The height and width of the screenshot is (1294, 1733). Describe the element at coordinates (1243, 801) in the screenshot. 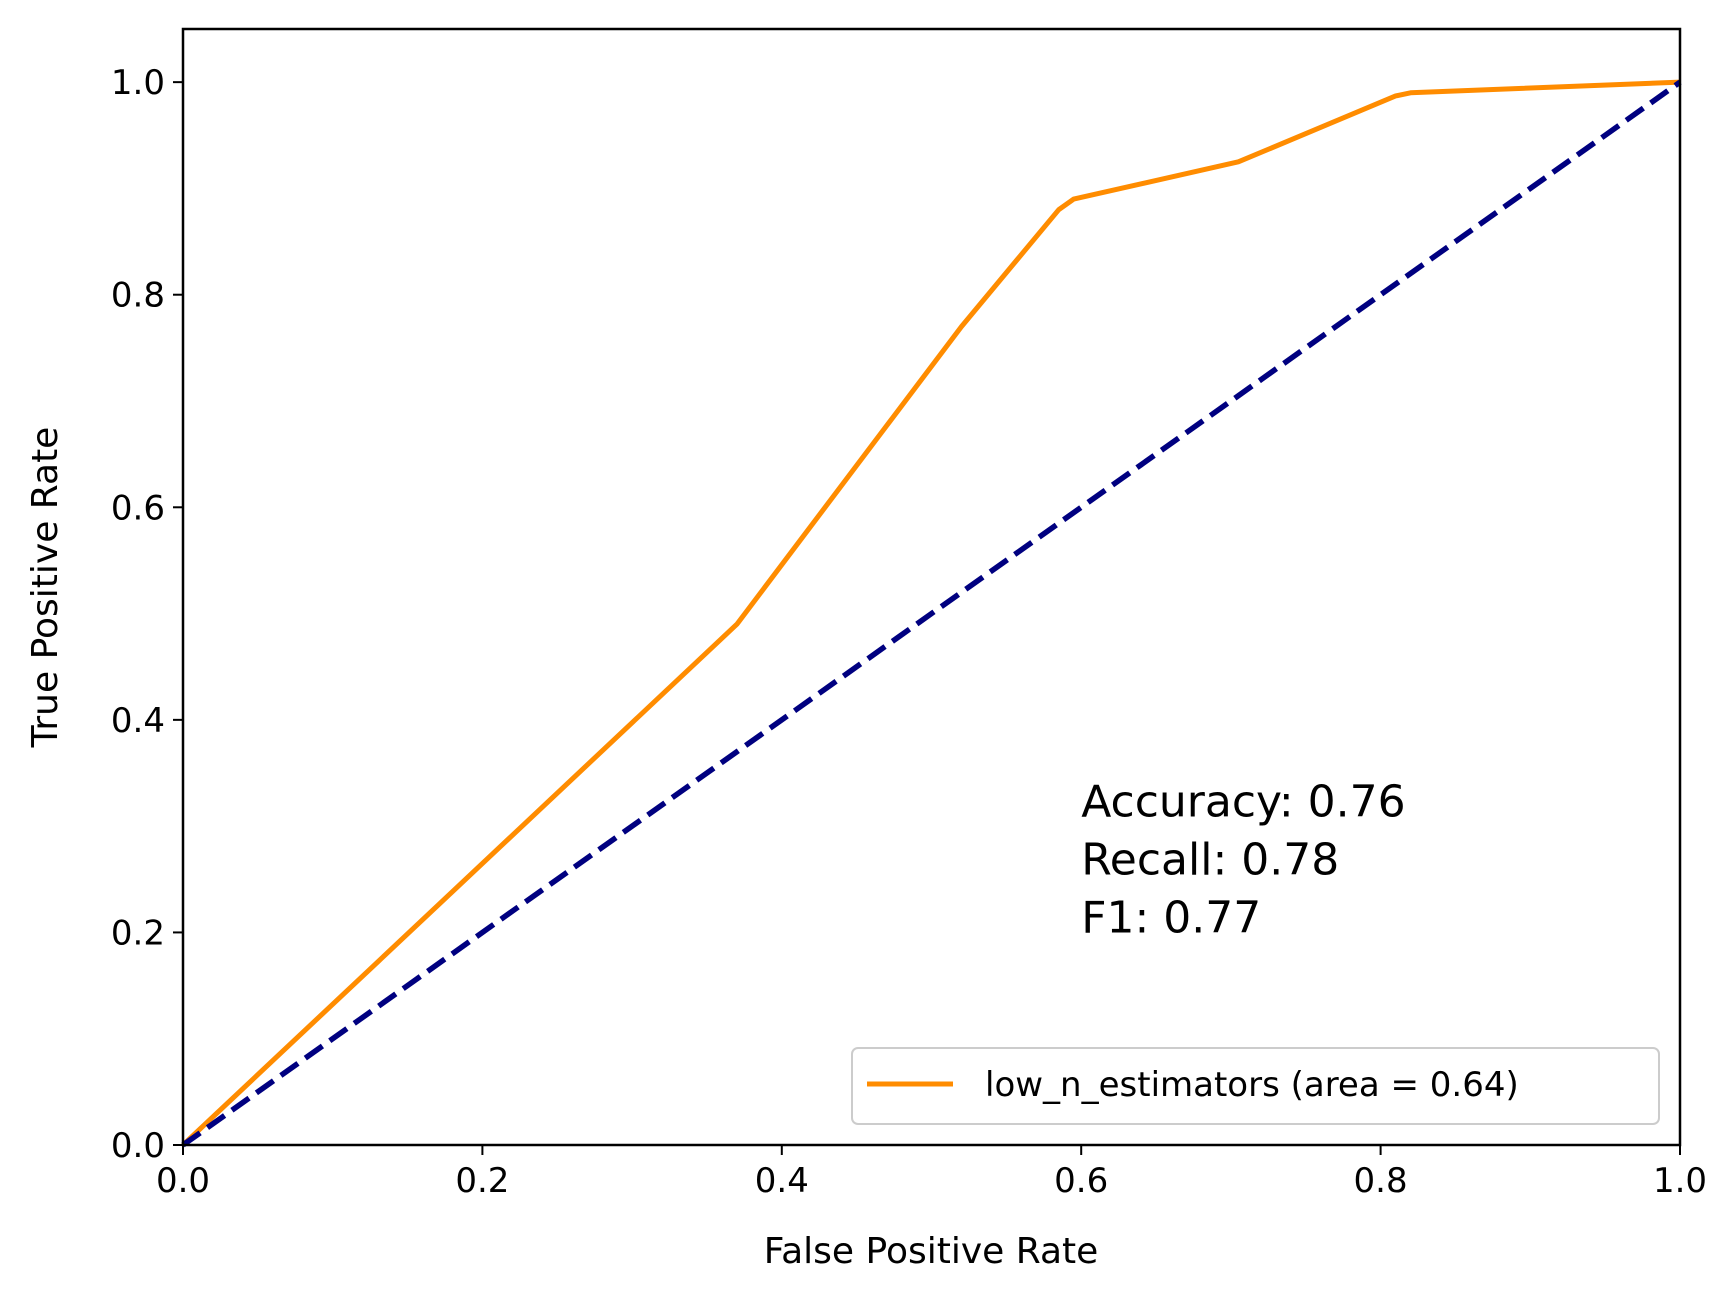

I see `annotation-line-0: Accuracy: 0.76` at that location.